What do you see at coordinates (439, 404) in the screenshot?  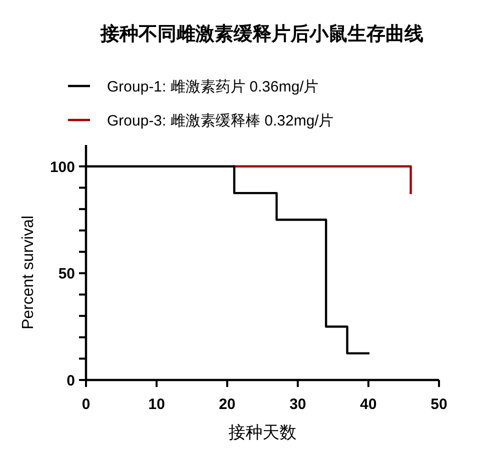 I see `x-tick-label: 50` at bounding box center [439, 404].